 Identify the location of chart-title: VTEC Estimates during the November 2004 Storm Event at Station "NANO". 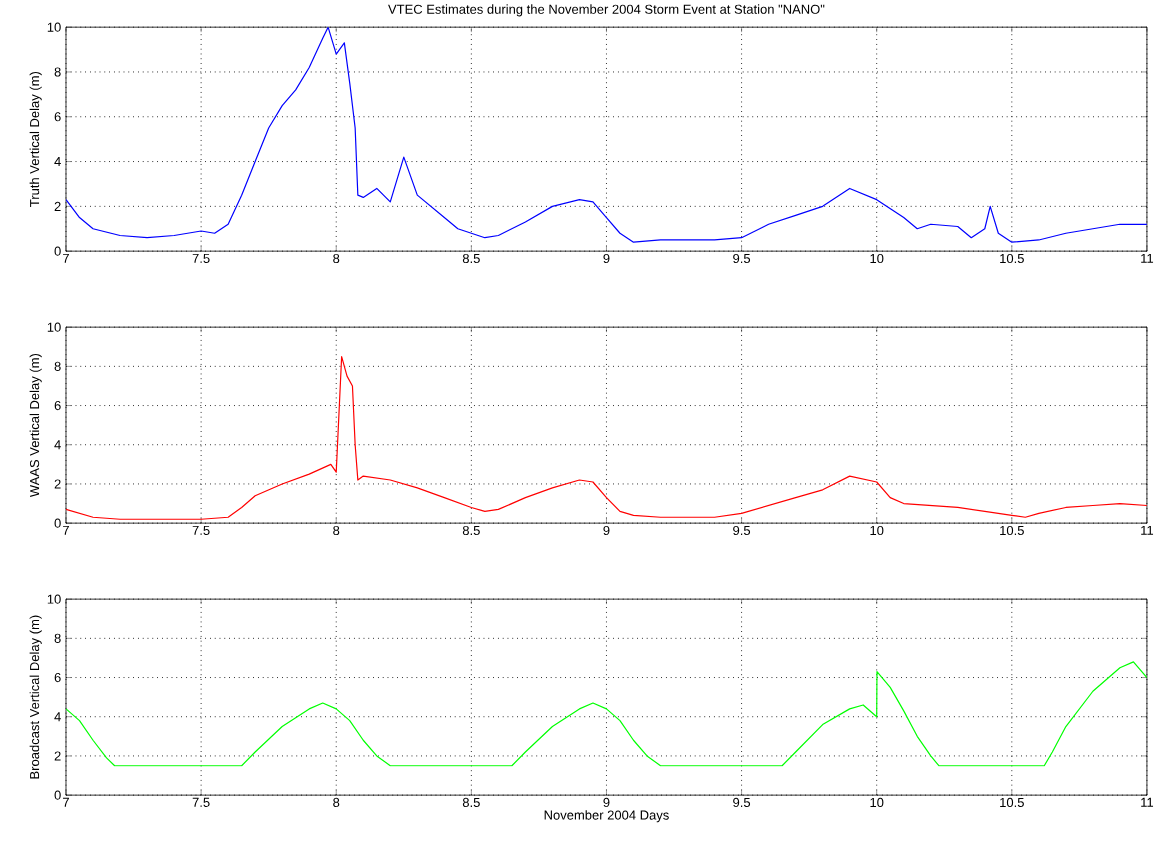
(606, 10).